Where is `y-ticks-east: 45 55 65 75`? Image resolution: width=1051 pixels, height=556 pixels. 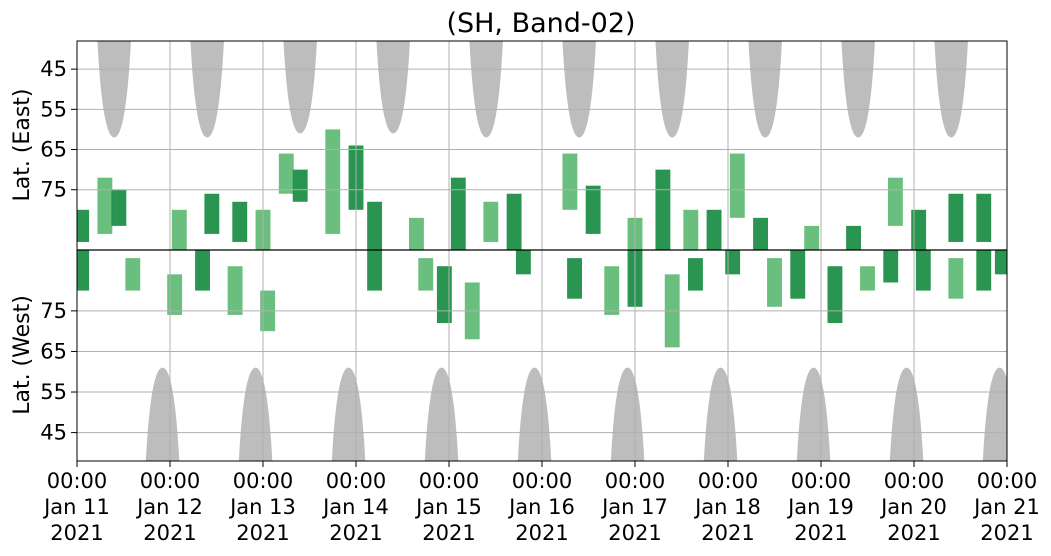
y-ticks-east: 45 55 65 75 is located at coordinates (58, 129).